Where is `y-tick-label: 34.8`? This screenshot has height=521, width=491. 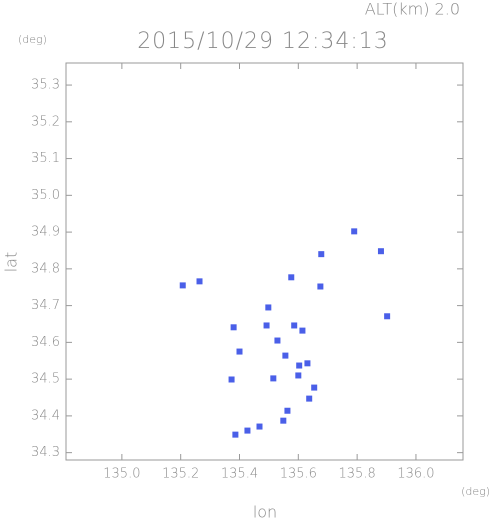
y-tick-label: 34.8 is located at coordinates (45, 268).